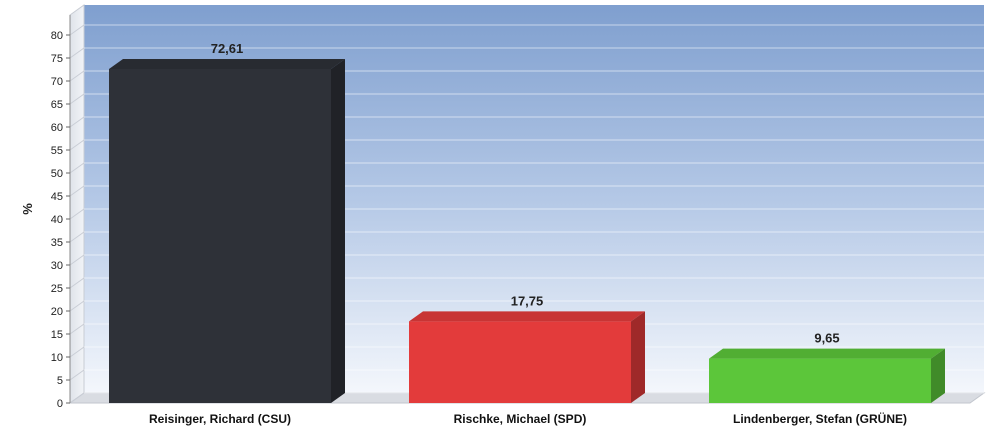 The image size is (991, 436). What do you see at coordinates (57, 105) in the screenshot?
I see `y-tick-label: 65` at bounding box center [57, 105].